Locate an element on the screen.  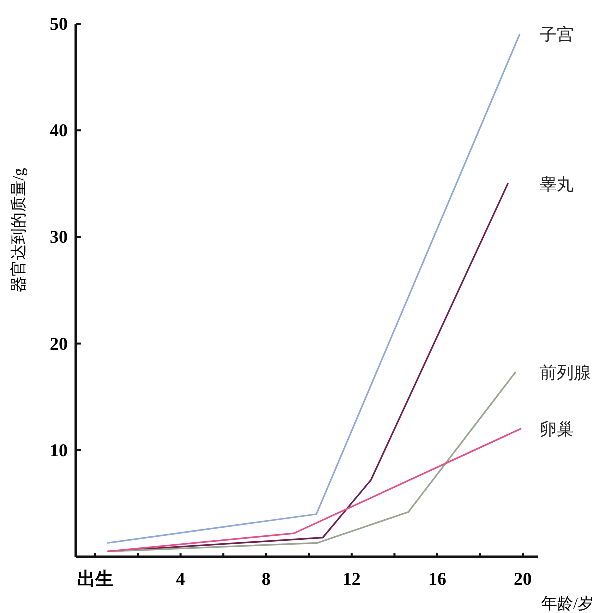
y-axis-title: 器官达到的质量/g is located at coordinates (19, 230).